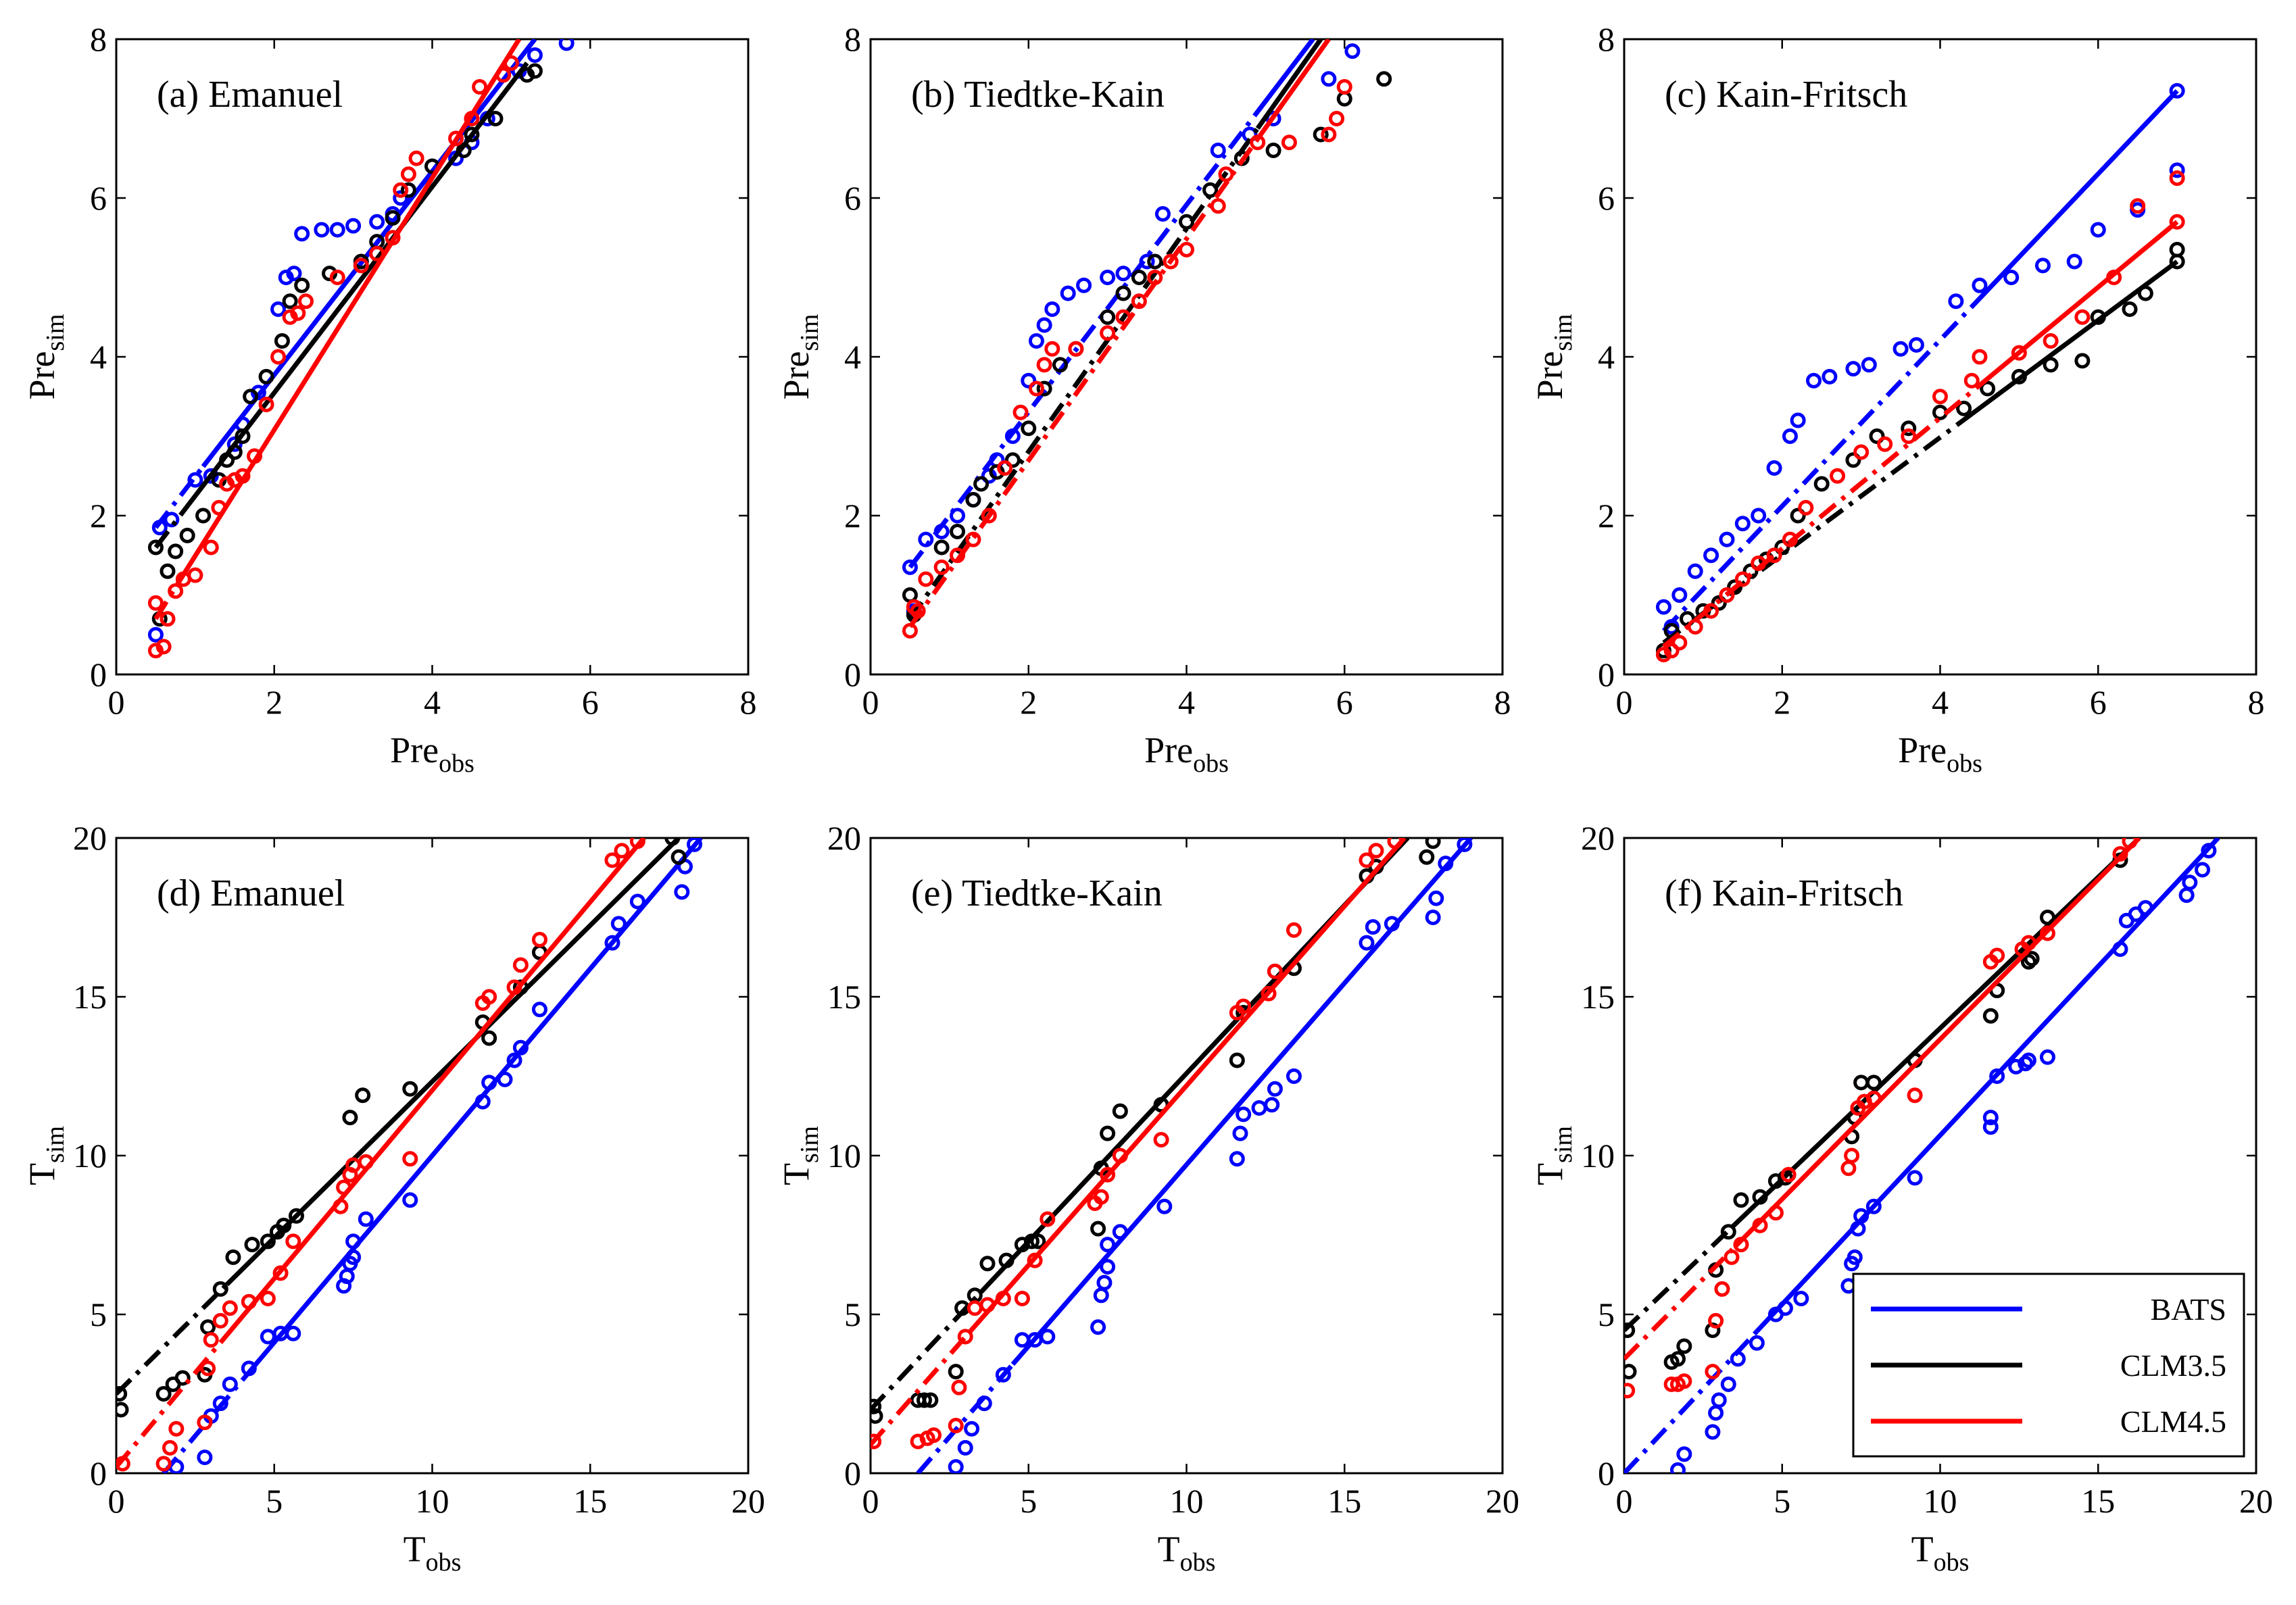  Describe the element at coordinates (1038, 95) in the screenshot. I see `panel-title: (b) Tiedtke-Kain` at that location.